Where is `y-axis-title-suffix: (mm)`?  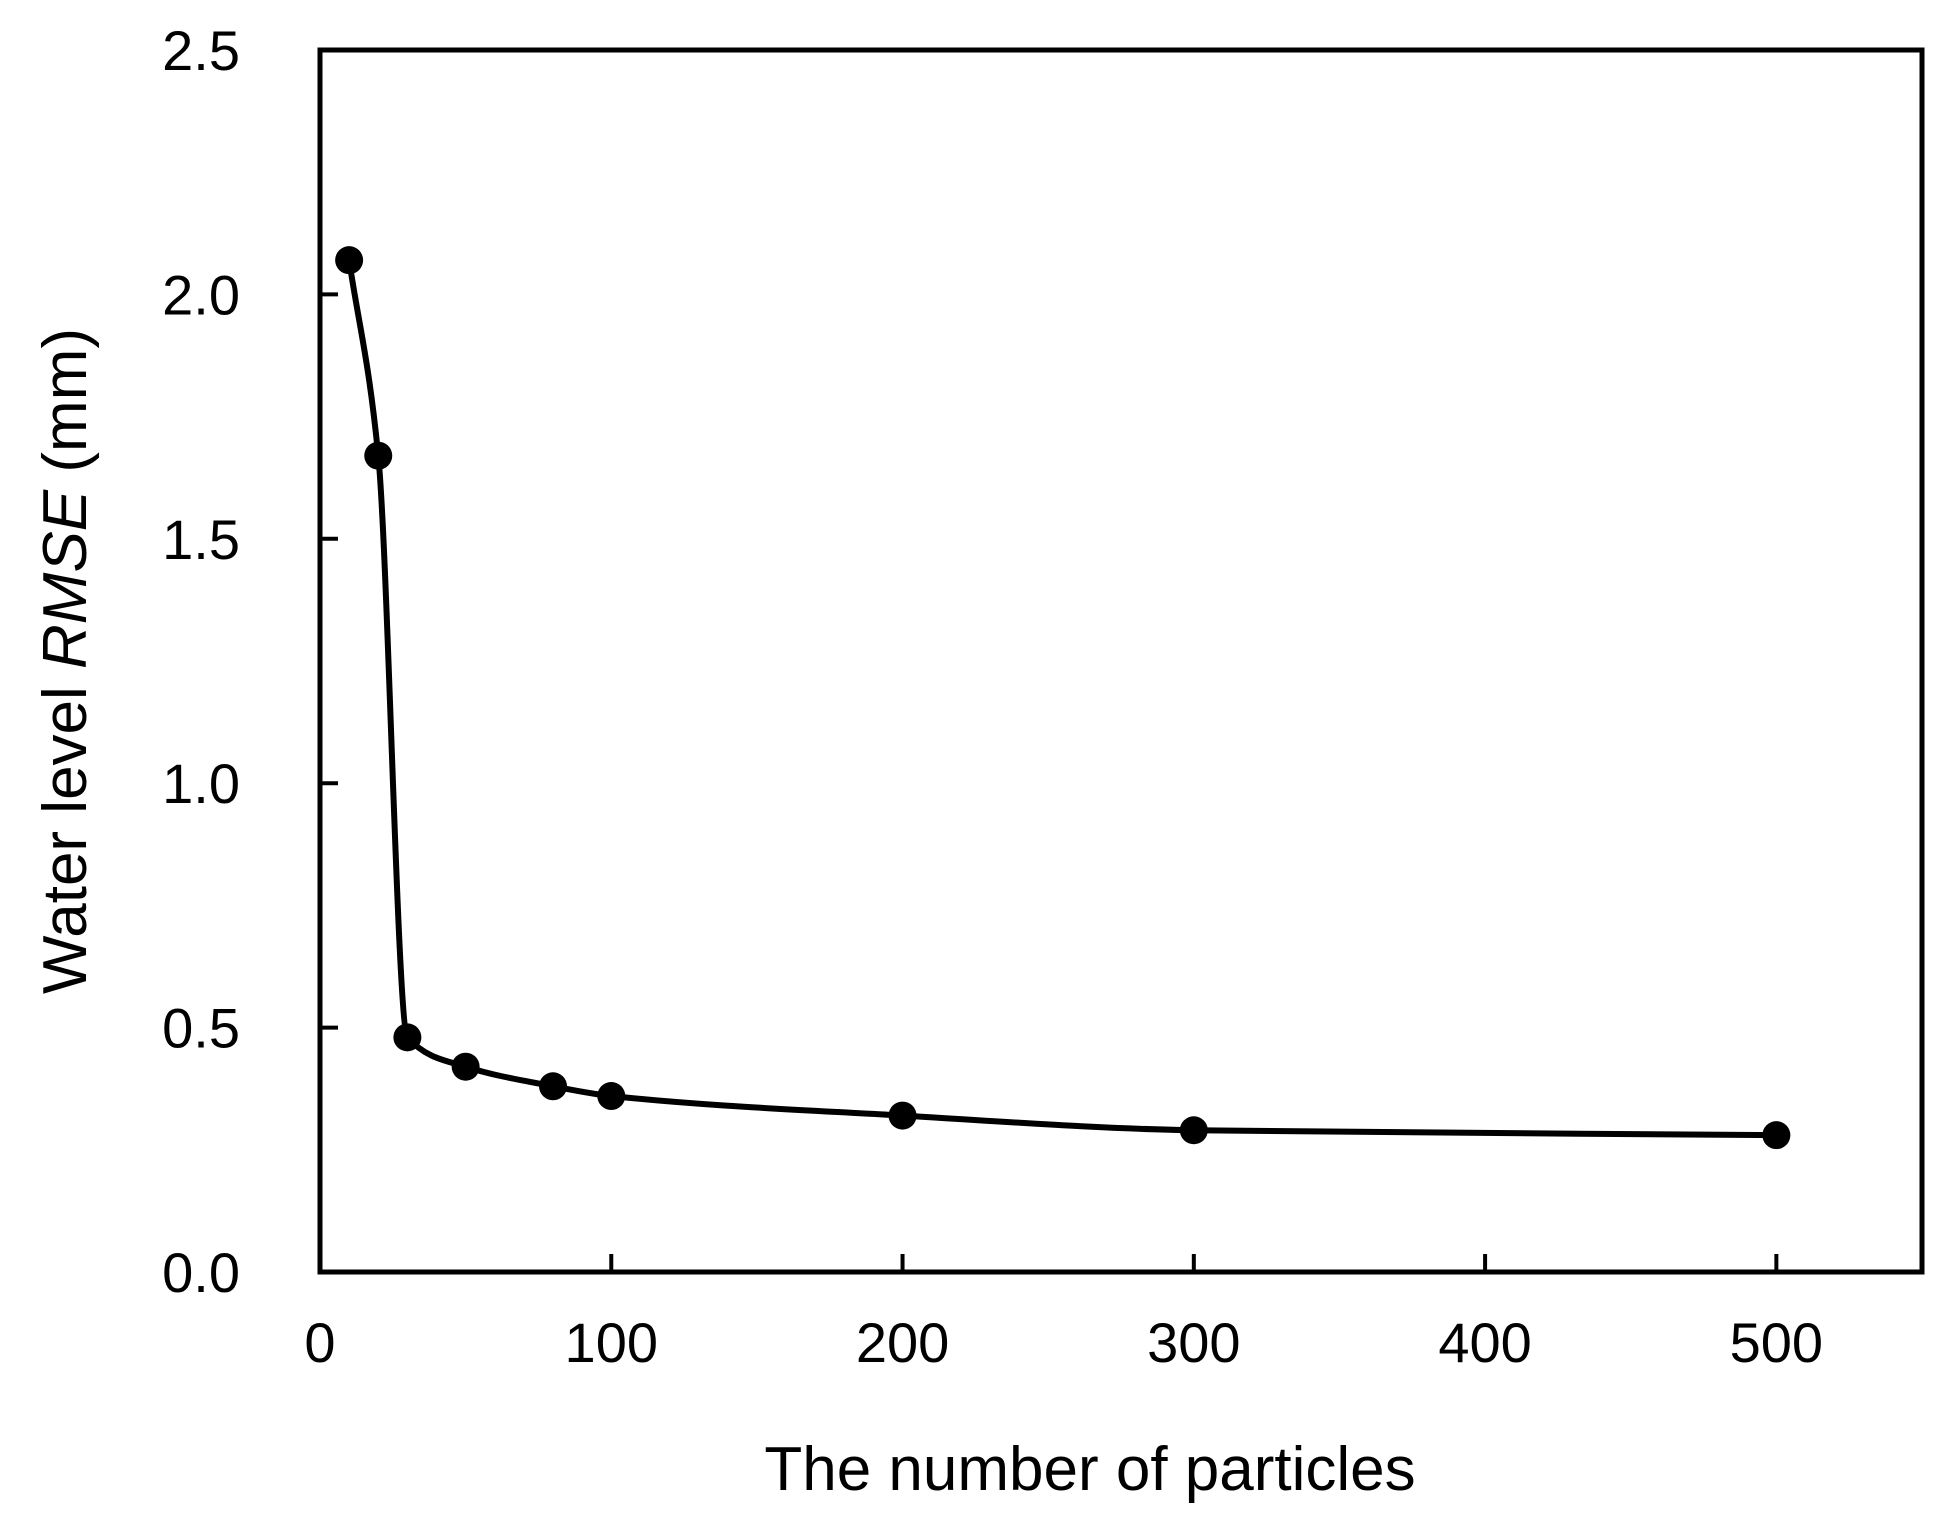 y-axis-title-suffix: (mm) is located at coordinates (65, 409).